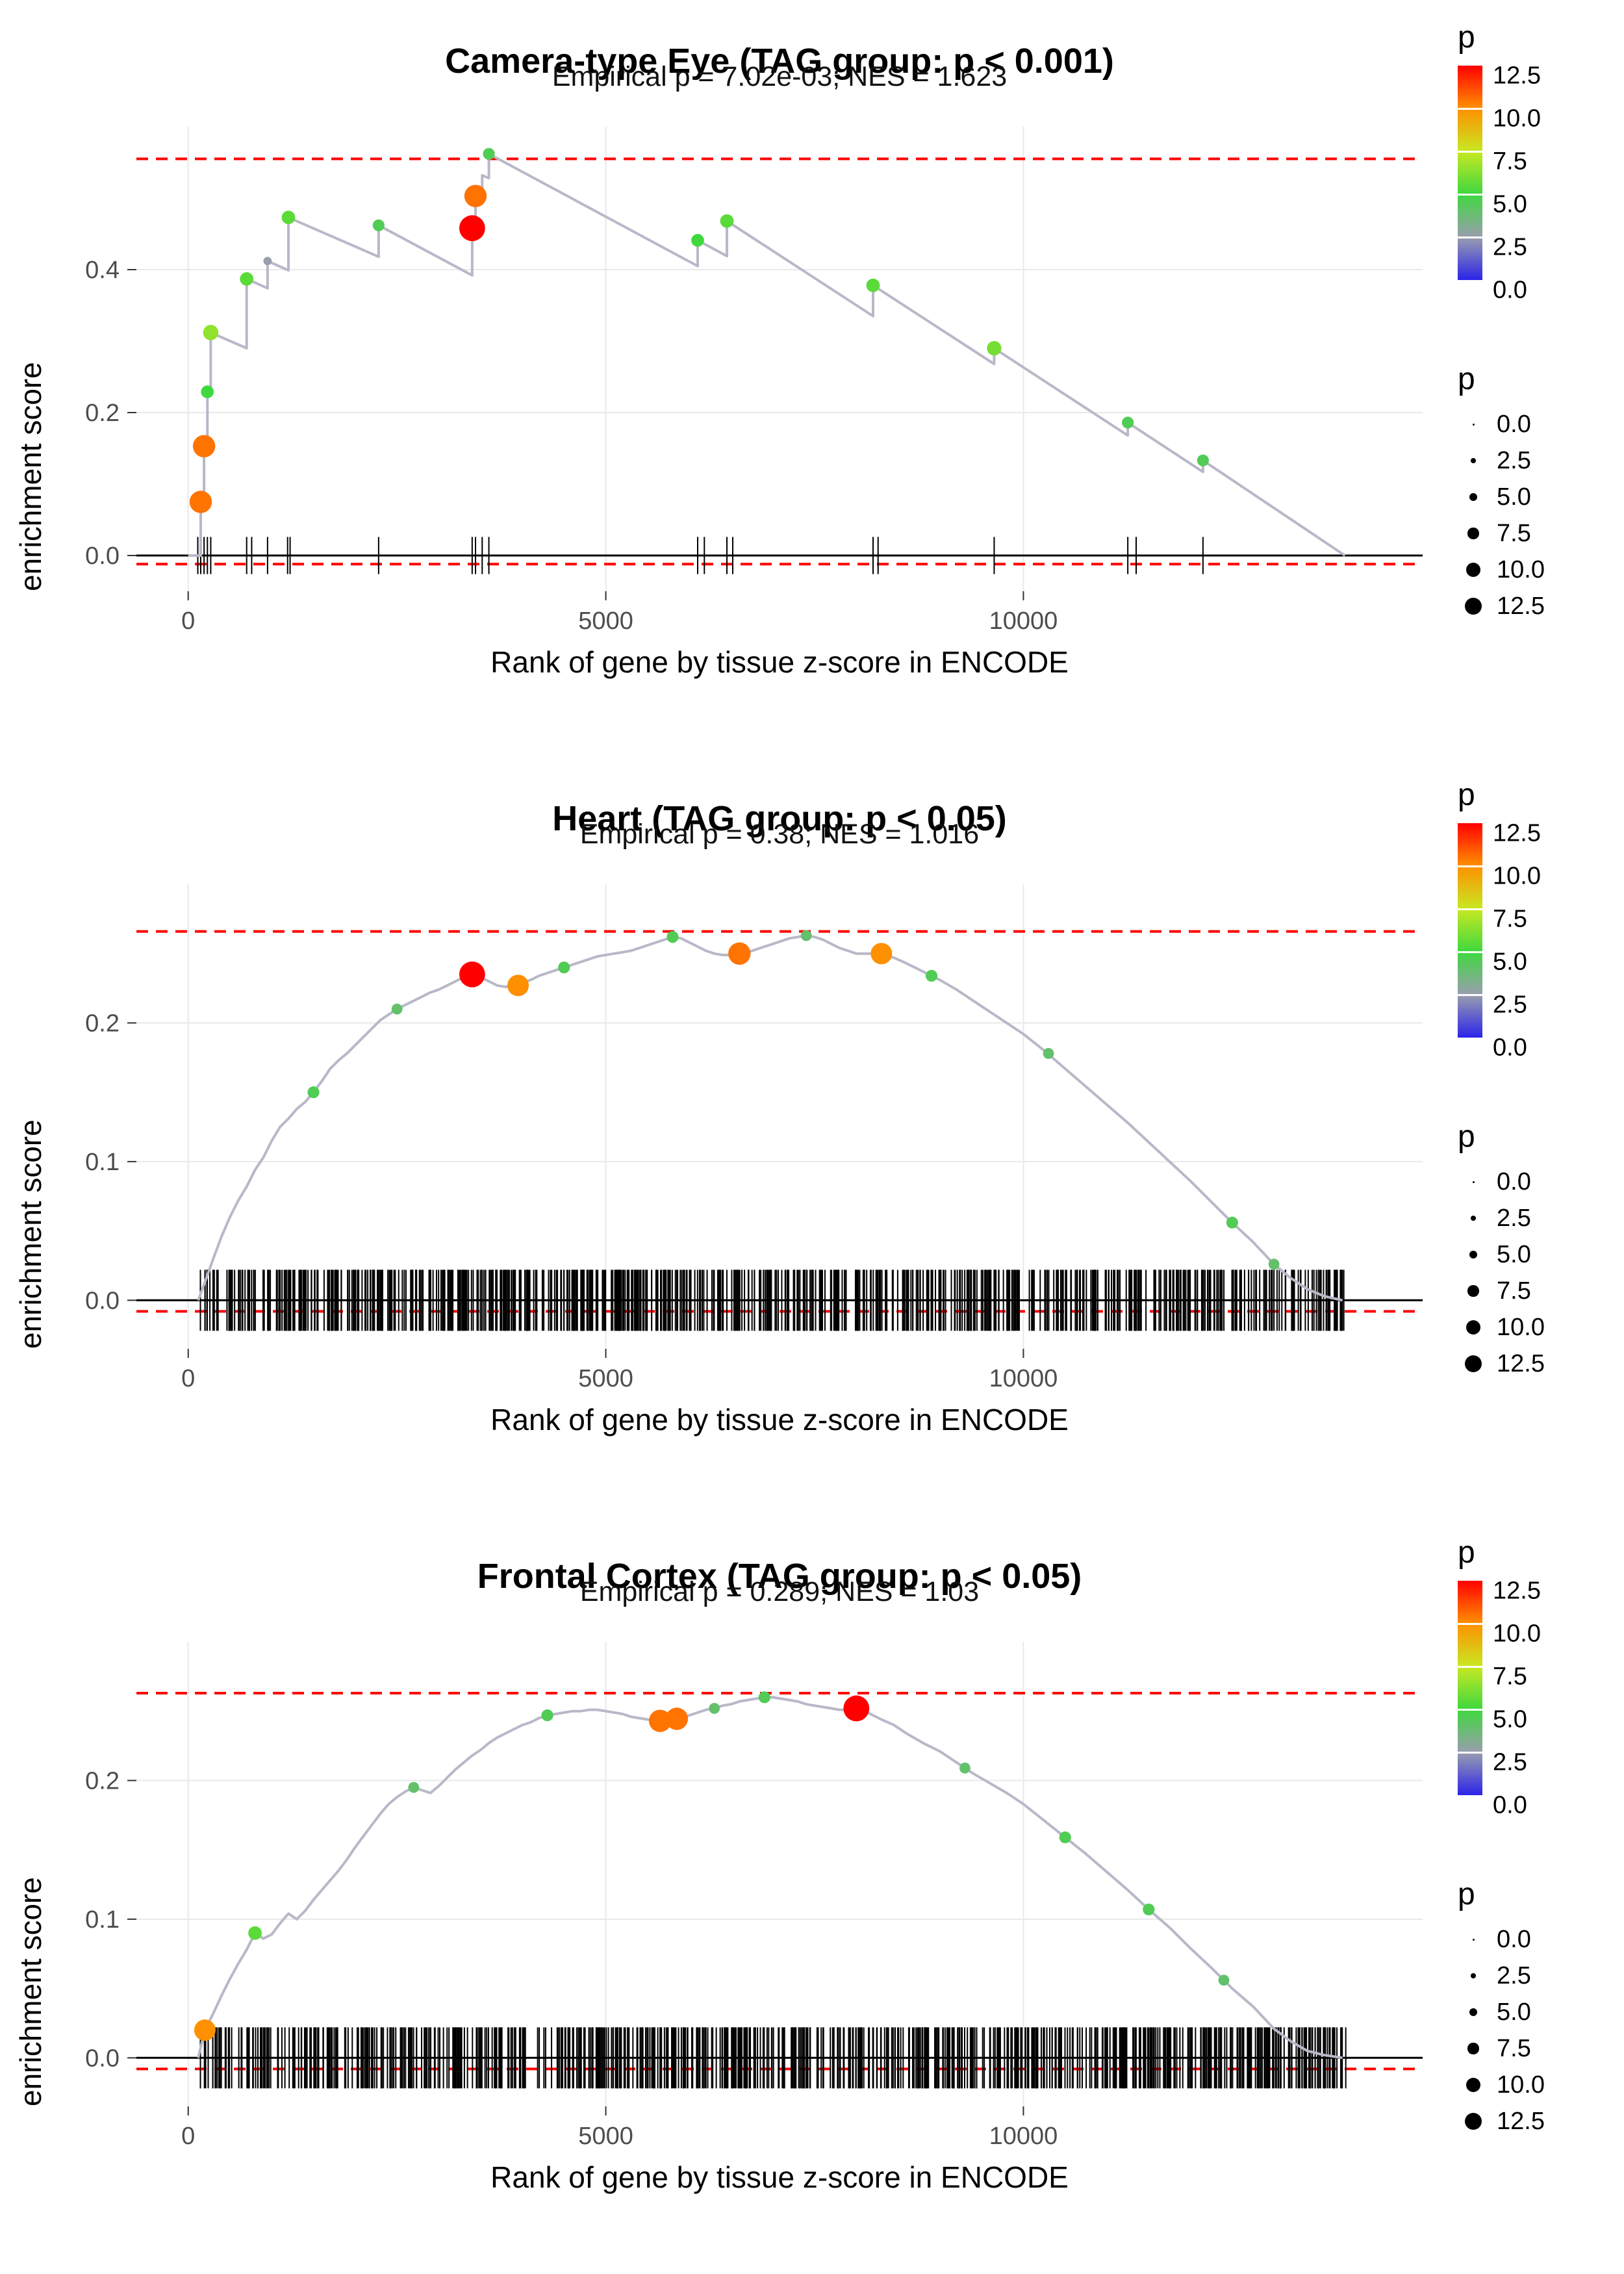 Image resolution: width=1624 pixels, height=2274 pixels. I want to click on size-legend-entry: 12.5, so click(1501, 1364).